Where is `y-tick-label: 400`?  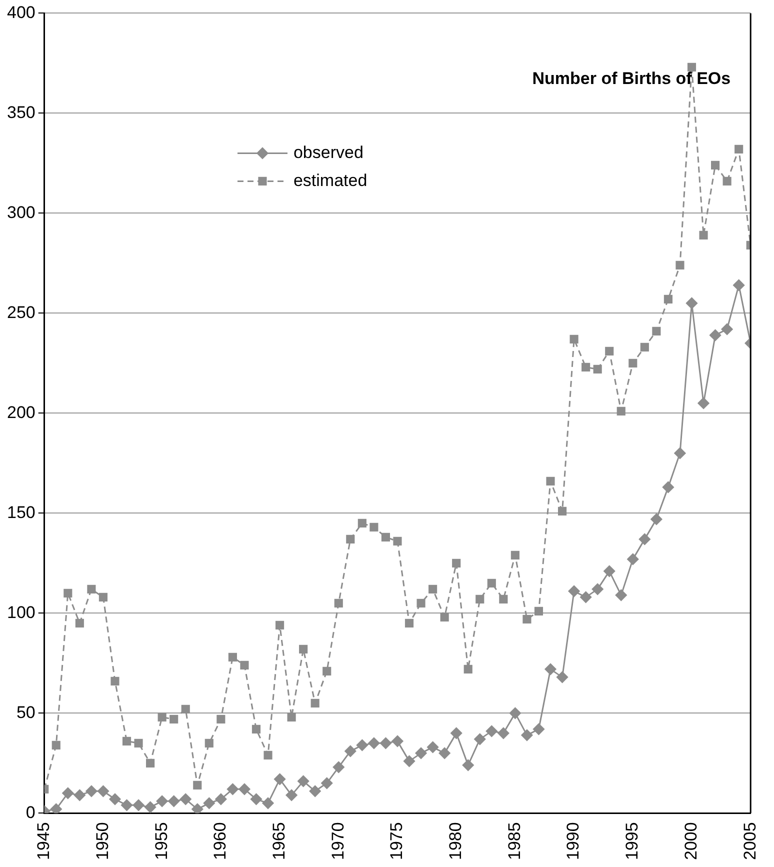 y-tick-label: 400 is located at coordinates (21, 12).